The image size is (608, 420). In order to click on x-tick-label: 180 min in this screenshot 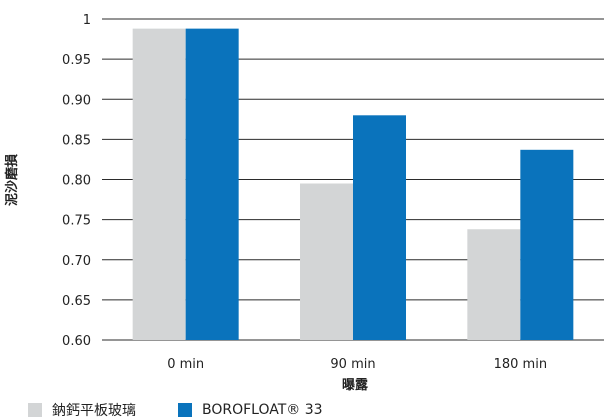, I will do `click(520, 364)`.